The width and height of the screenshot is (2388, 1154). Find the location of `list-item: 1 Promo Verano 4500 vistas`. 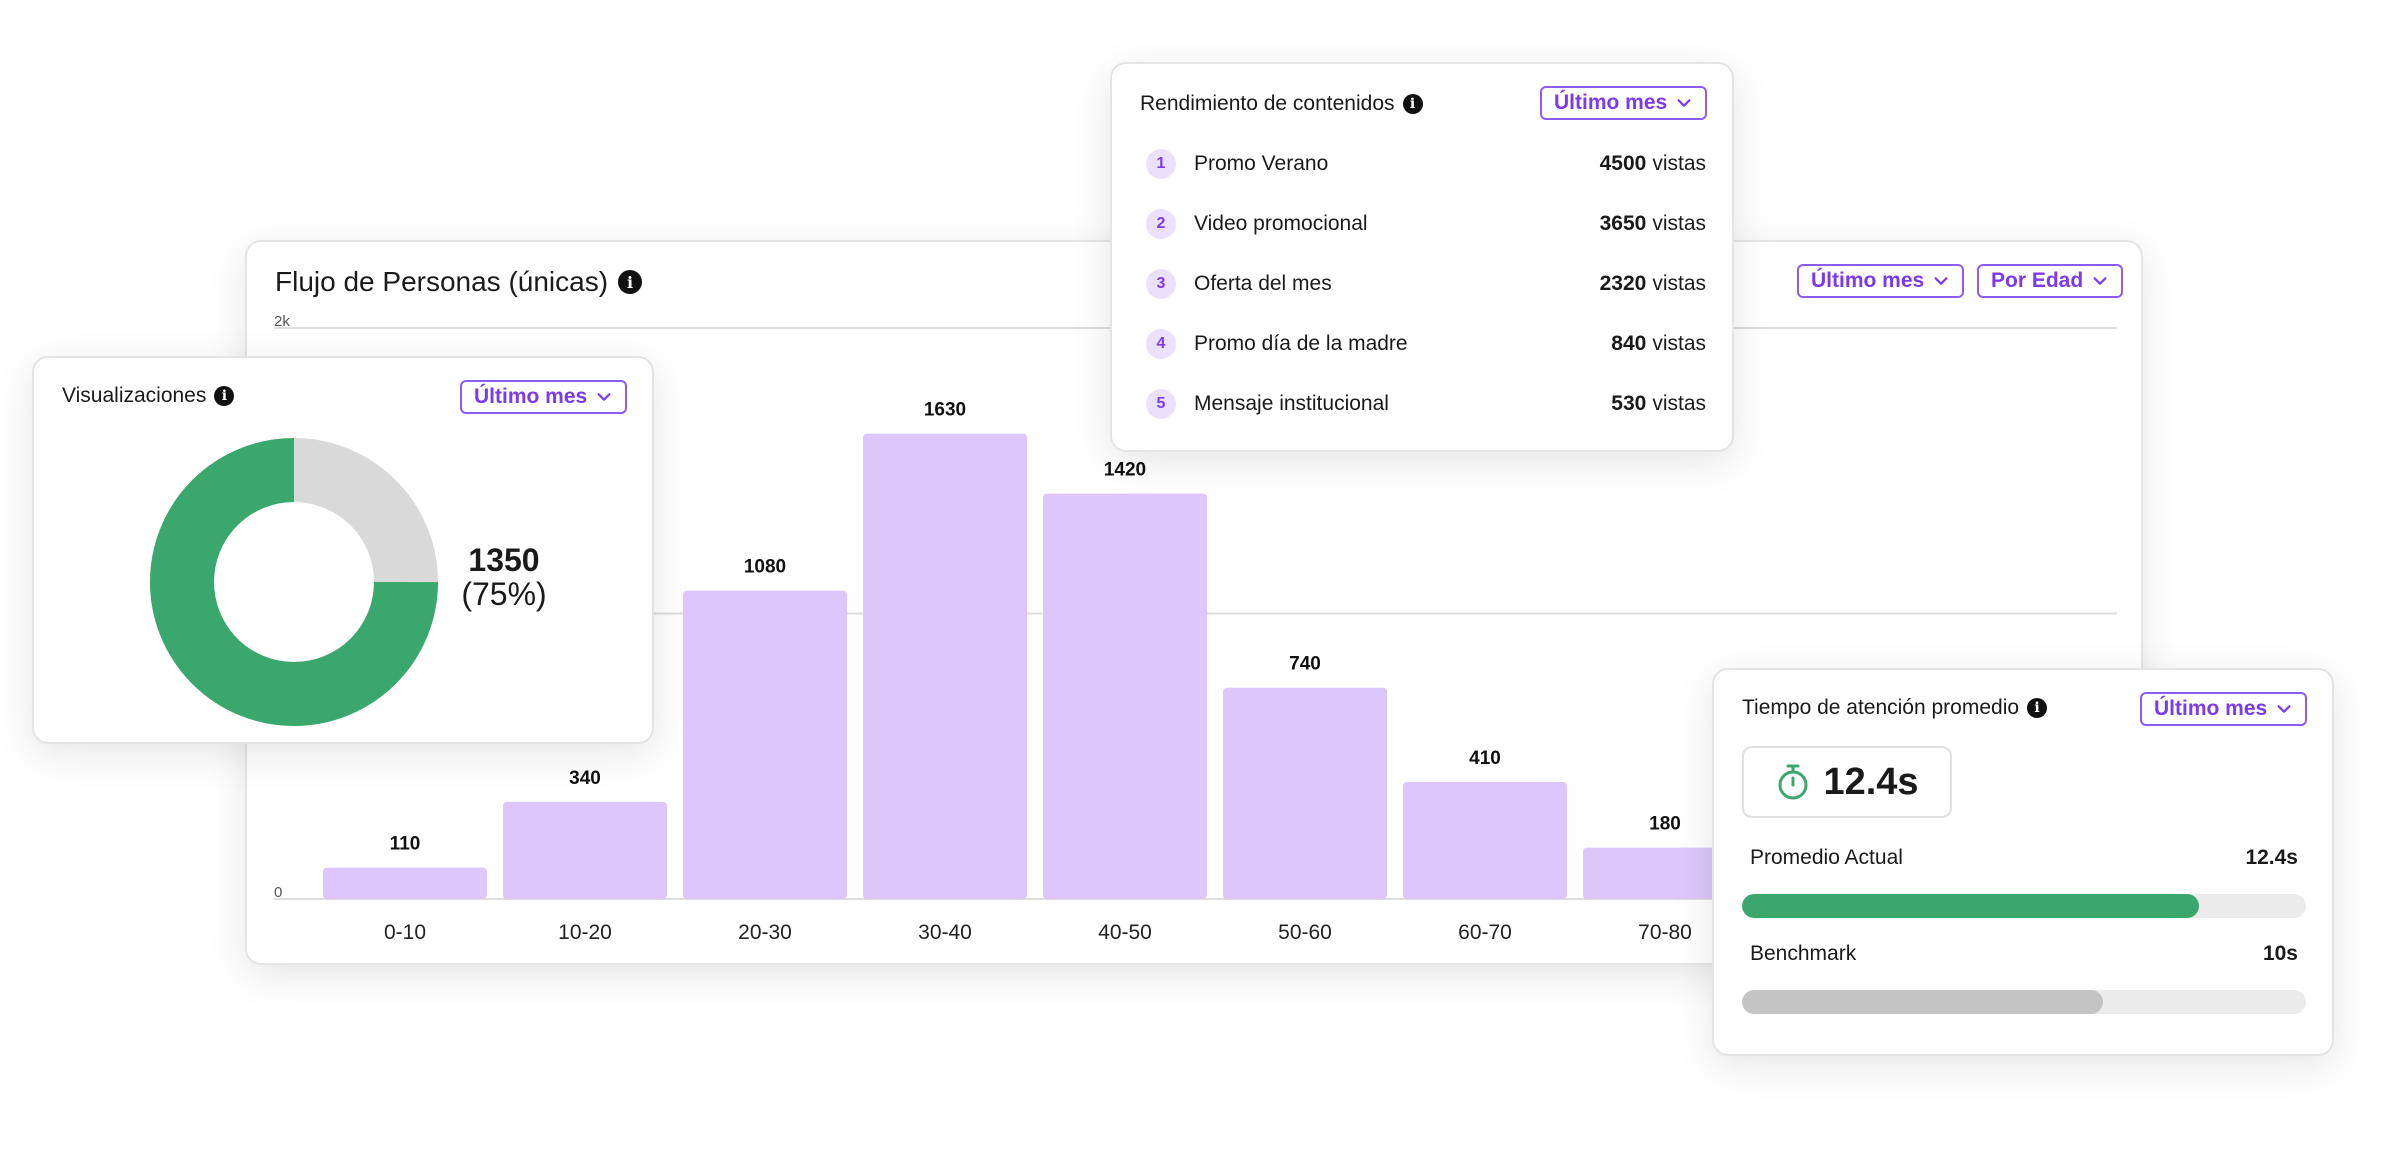

list-item: 1 Promo Verano 4500 vistas is located at coordinates (1426, 164).